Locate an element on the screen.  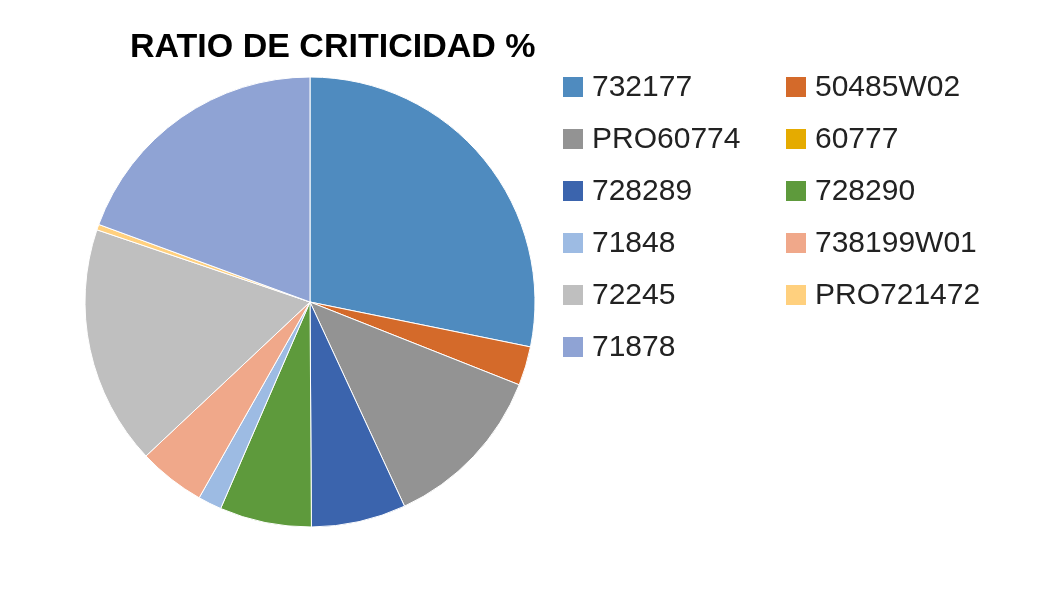
chart-title: RATIO DE CRITICIDAD % is located at coordinates (333, 45).